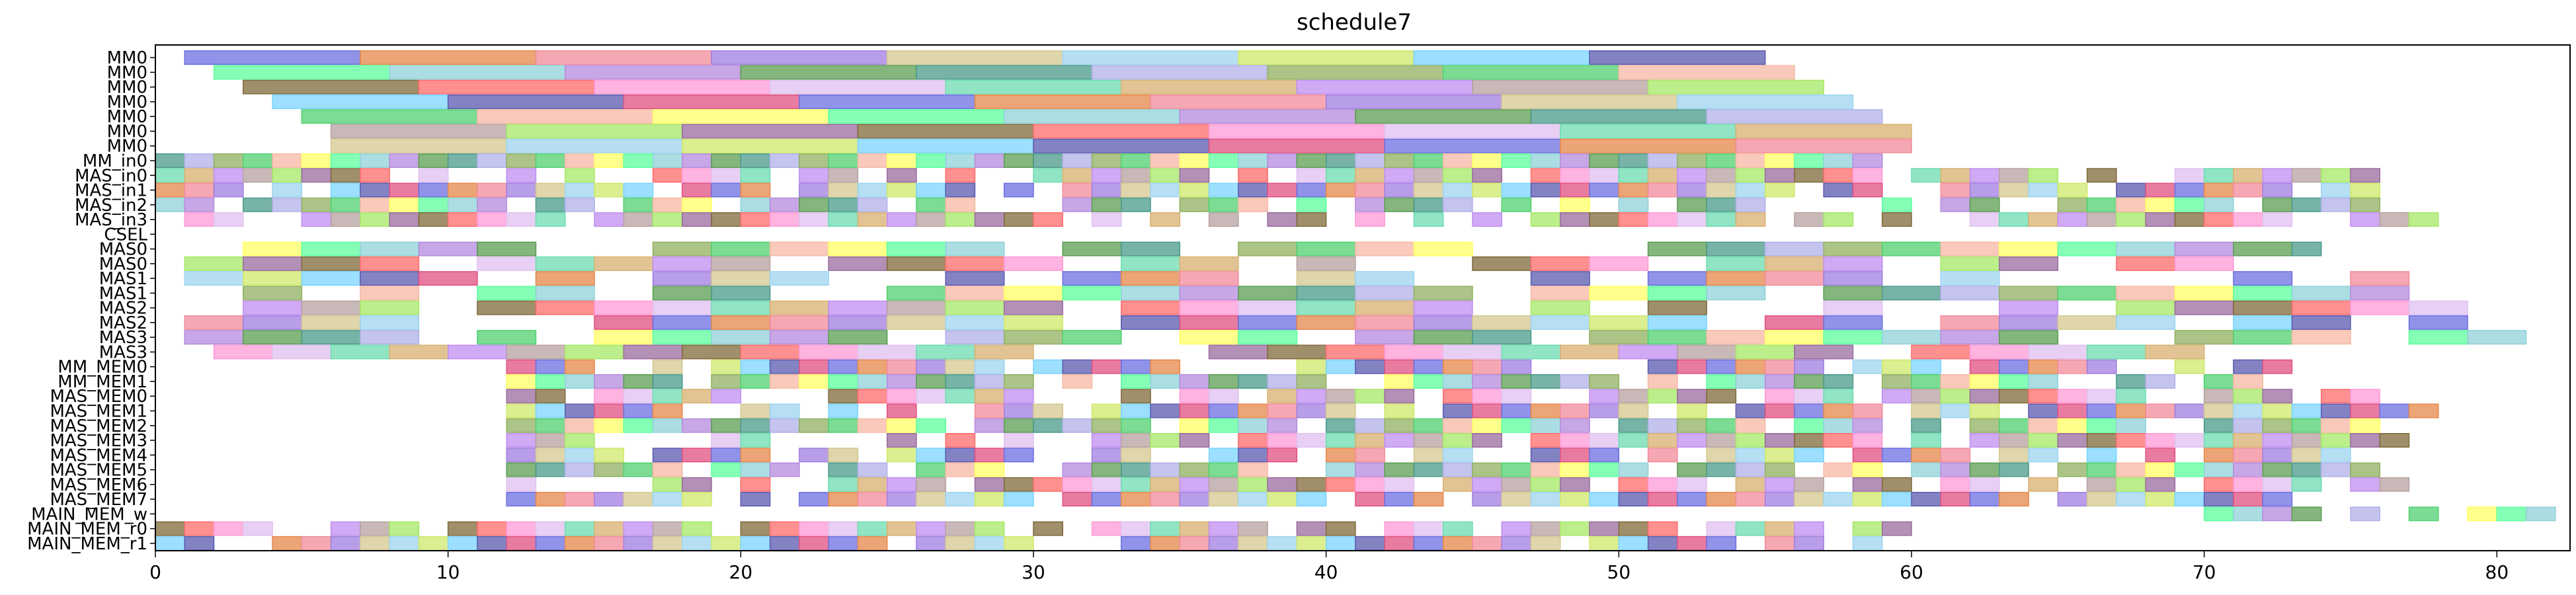 The width and height of the screenshot is (2576, 595). I want to click on y-tick-label: MM0, so click(127, 117).